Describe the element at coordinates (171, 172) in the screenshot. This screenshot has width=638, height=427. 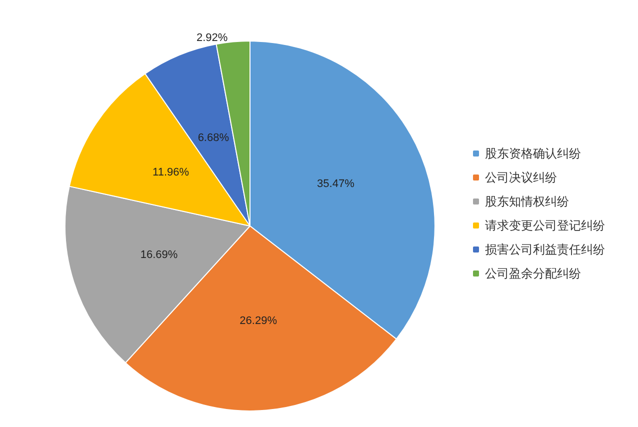
I see `data-label: 11.96%` at that location.